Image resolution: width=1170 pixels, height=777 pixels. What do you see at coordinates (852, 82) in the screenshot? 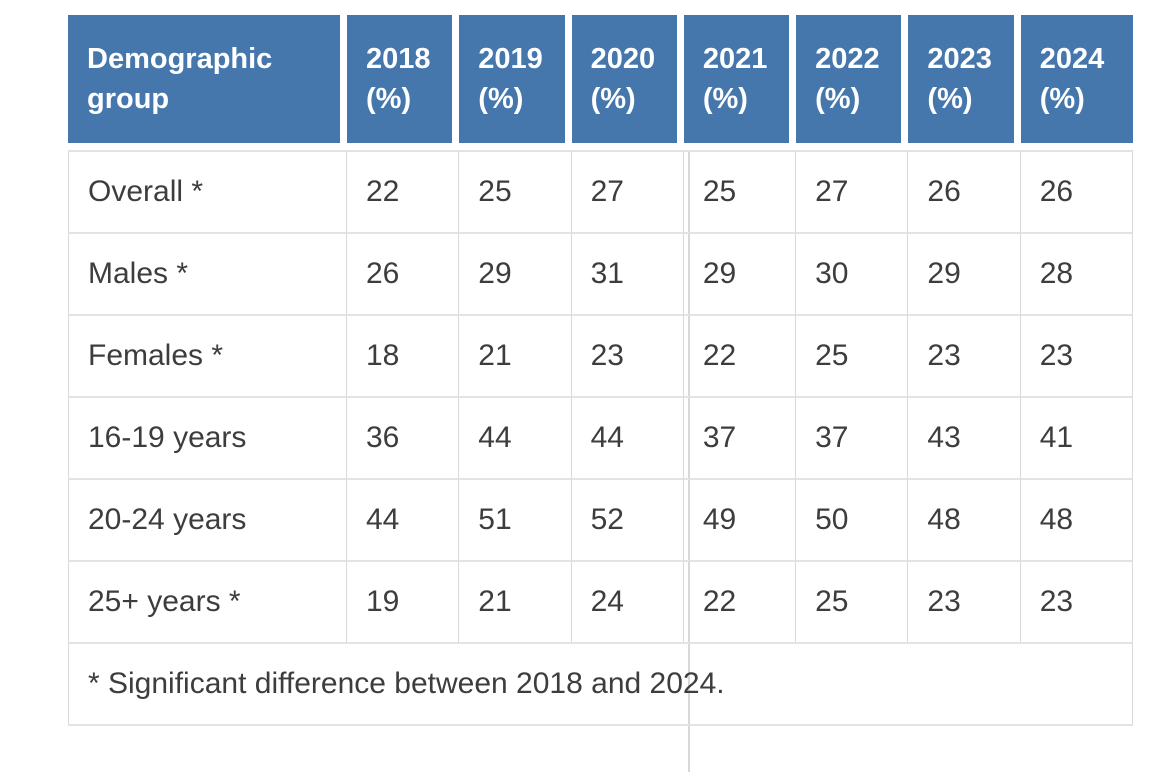
I see `column-header-2022: 2022 (%)` at bounding box center [852, 82].